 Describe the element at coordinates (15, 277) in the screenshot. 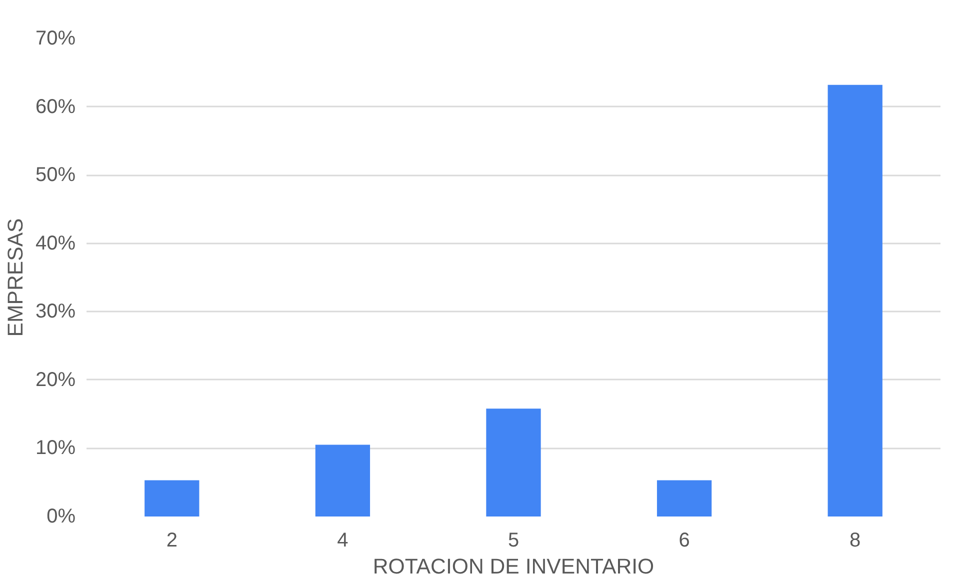

I see `y-axis-title: EMPRESAS` at that location.